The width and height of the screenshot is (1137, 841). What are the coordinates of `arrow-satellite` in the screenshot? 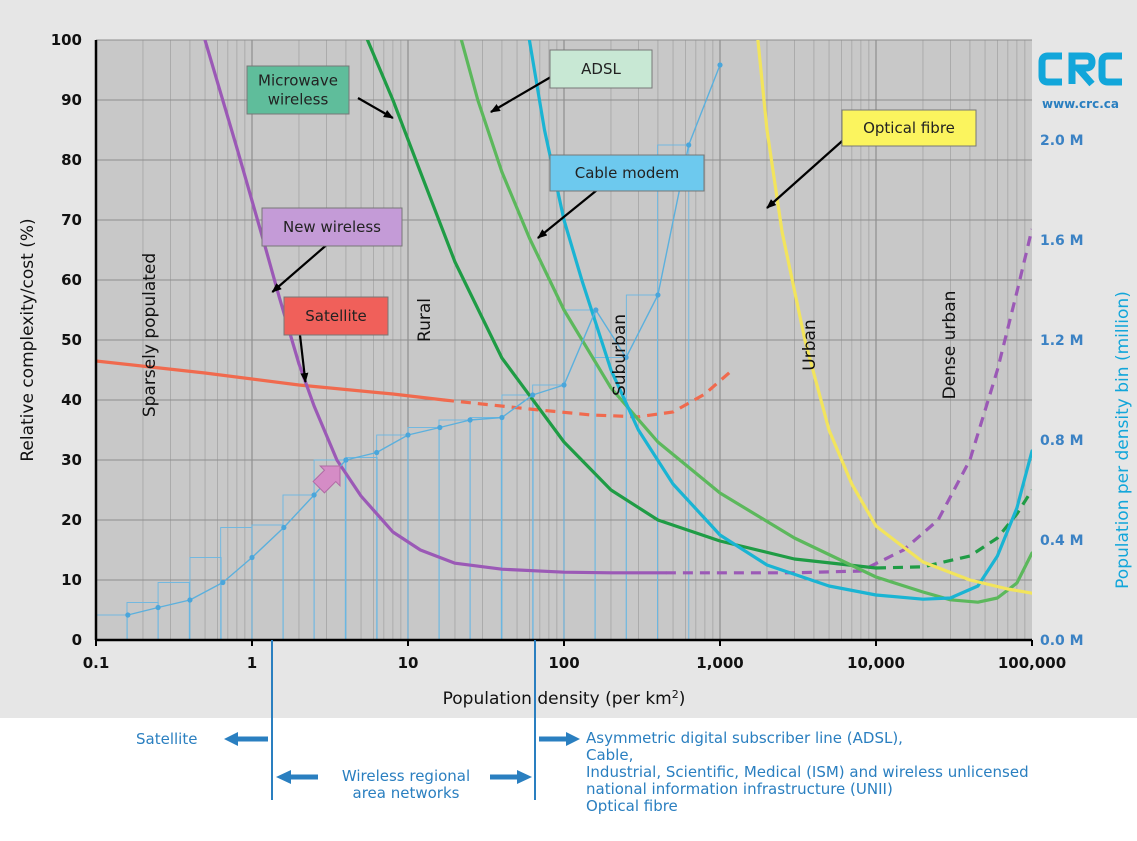 It's located at (246, 739).